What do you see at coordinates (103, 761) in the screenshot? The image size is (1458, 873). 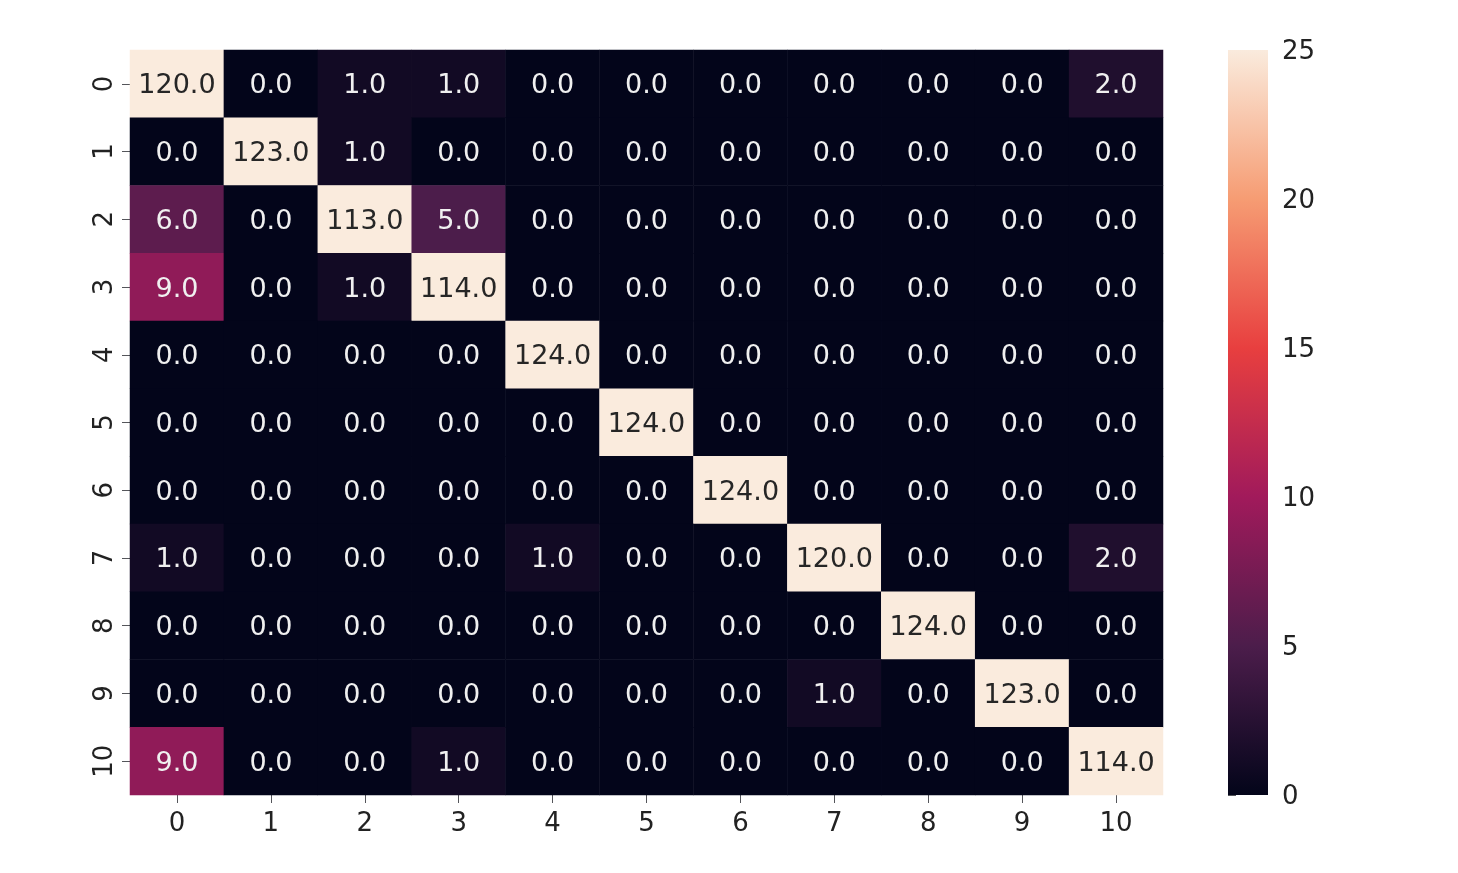 I see `y-tick-label: 10` at bounding box center [103, 761].